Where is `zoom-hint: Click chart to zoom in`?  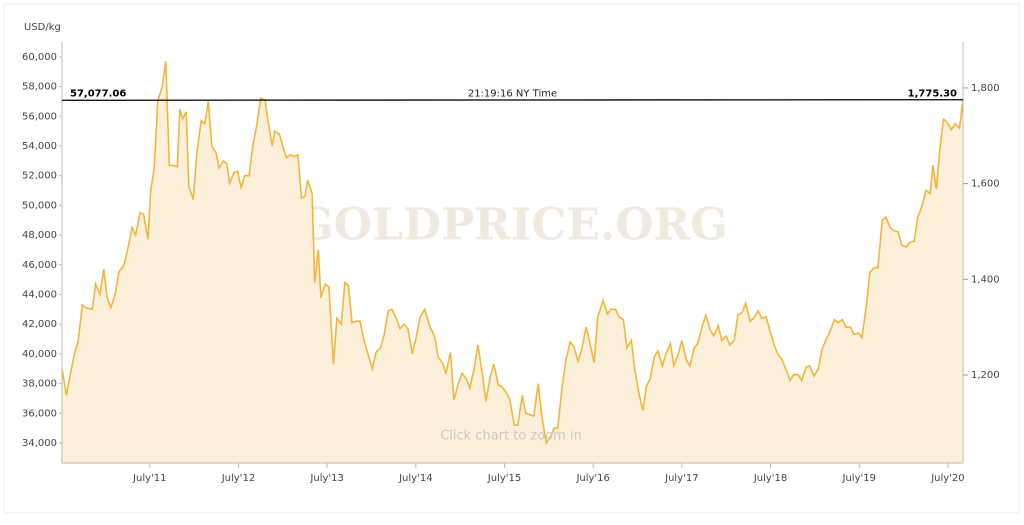 zoom-hint: Click chart to zoom in is located at coordinates (511, 436).